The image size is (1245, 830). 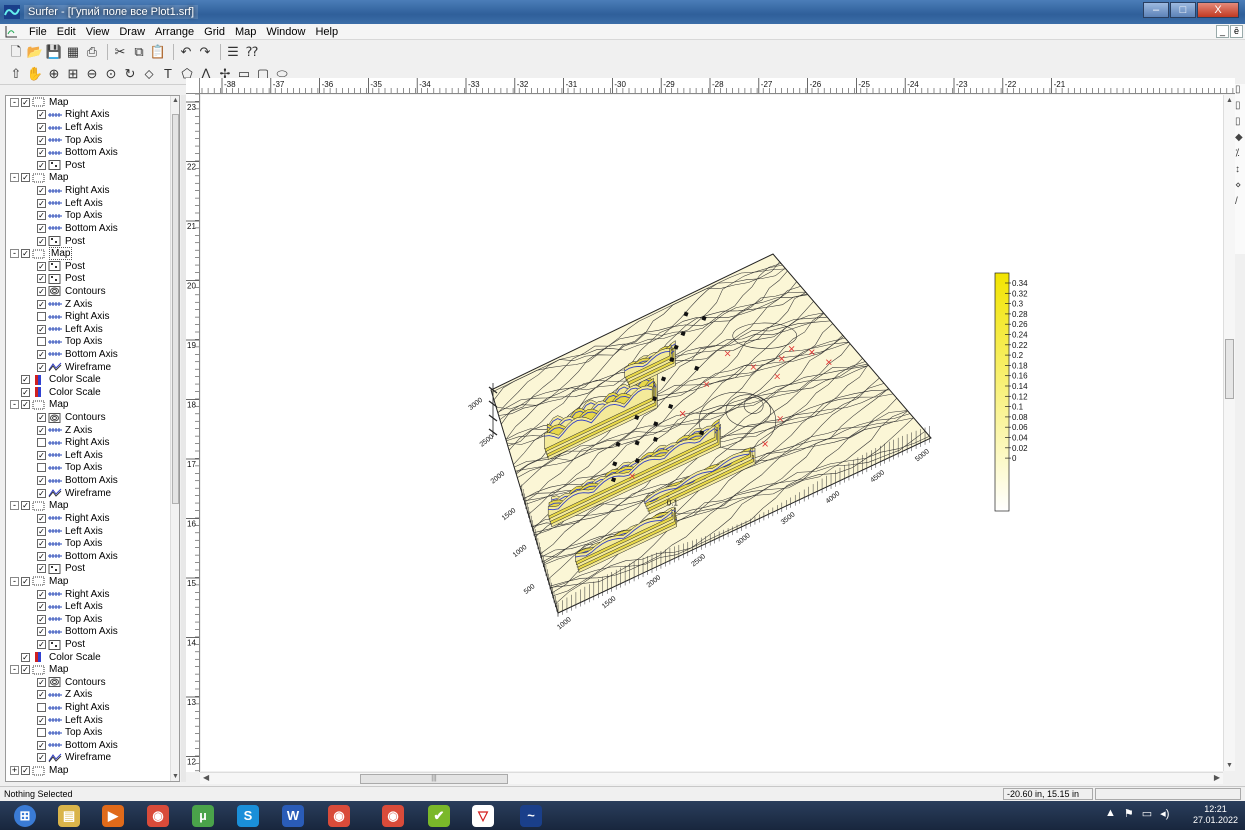 What do you see at coordinates (175, 776) in the screenshot?
I see `tree-scroll-down-arrow: ▼` at bounding box center [175, 776].